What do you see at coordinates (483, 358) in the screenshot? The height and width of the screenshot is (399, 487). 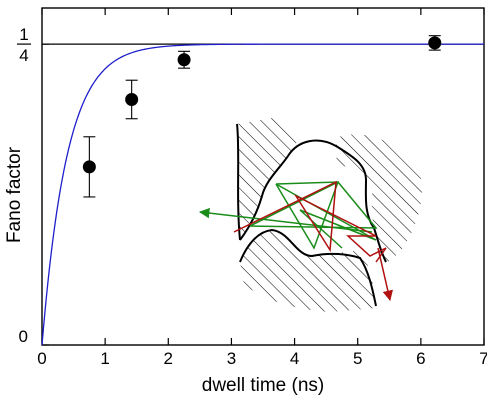 I see `x-tick-label: 7` at bounding box center [483, 358].